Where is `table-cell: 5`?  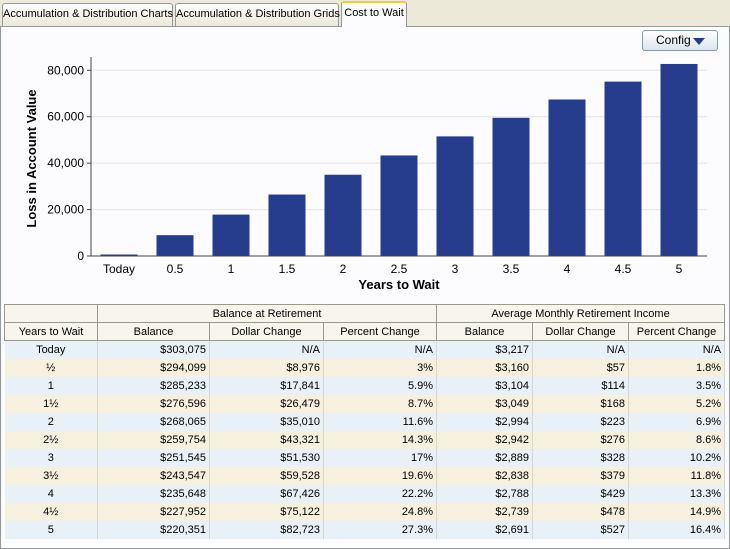
table-cell: 5 is located at coordinates (51, 529).